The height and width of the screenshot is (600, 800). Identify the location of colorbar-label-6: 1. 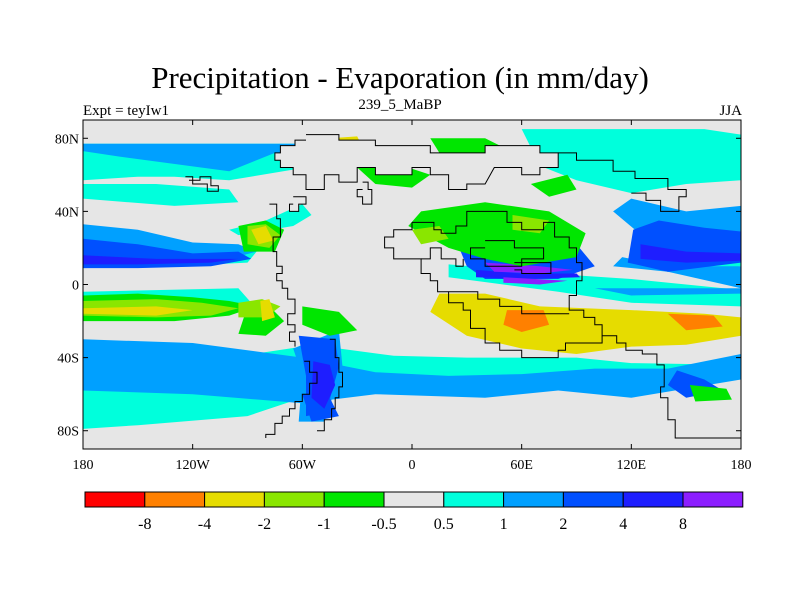
(504, 524).